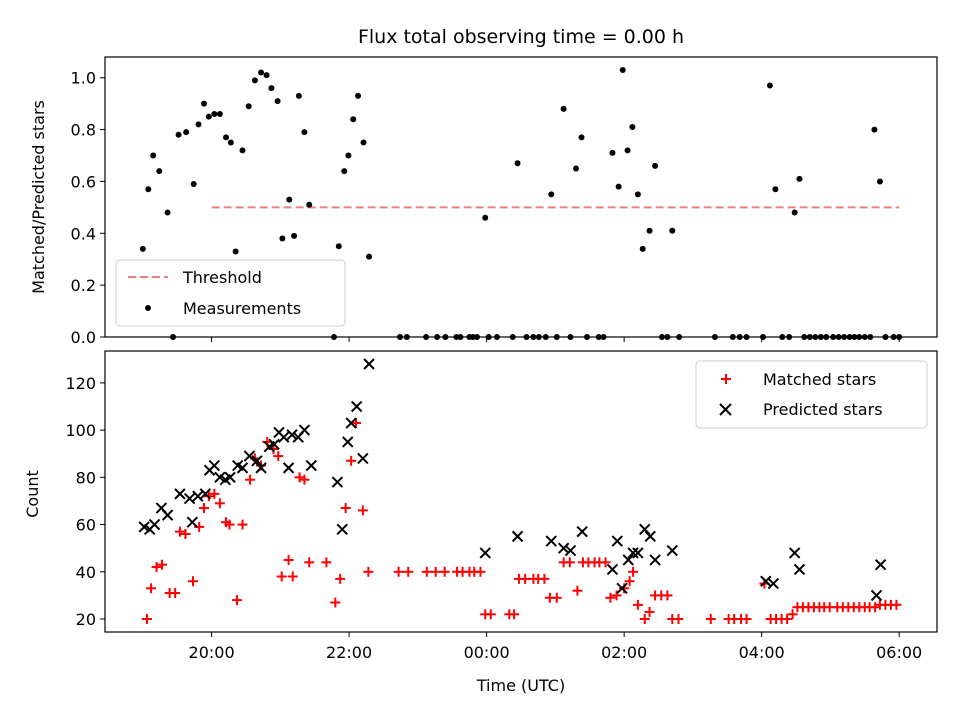  I want to click on bottom-y-tick-label: 60, so click(86, 525).